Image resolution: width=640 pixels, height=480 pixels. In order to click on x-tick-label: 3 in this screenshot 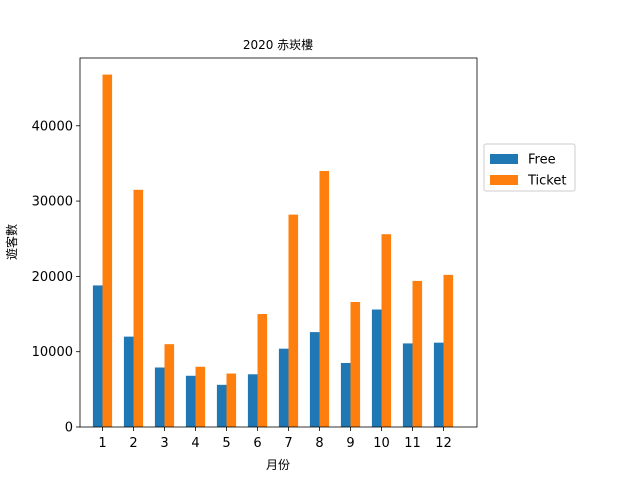, I will do `click(164, 443)`.